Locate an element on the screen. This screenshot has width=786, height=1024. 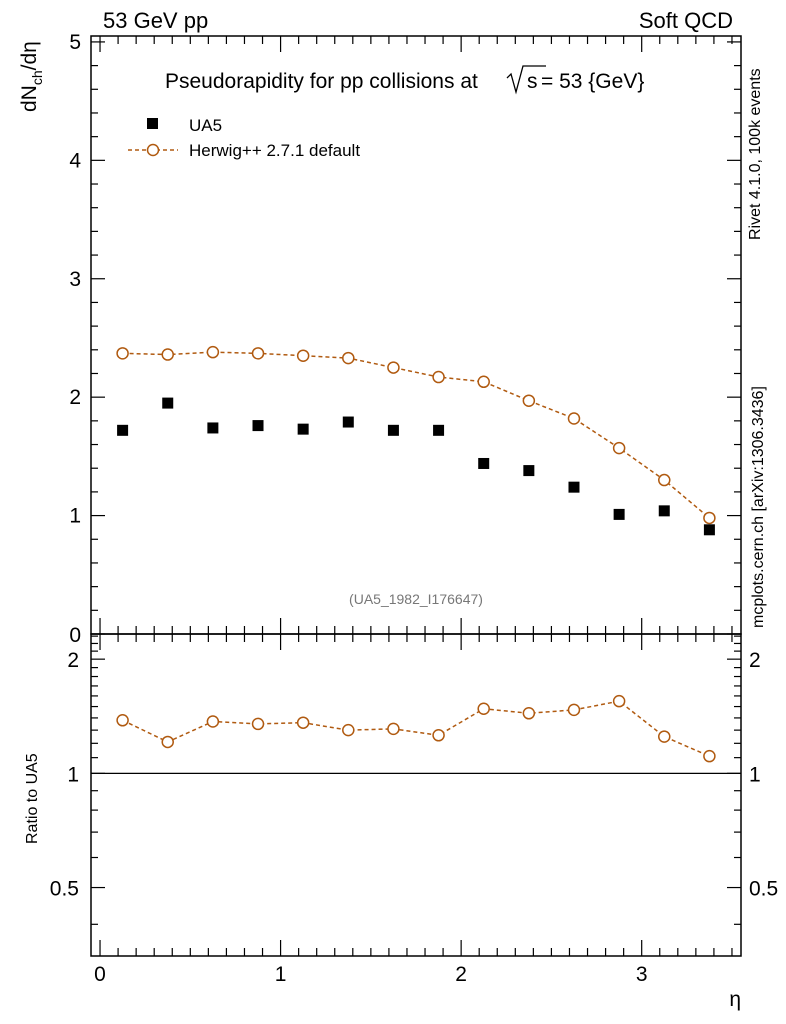
plot-title: Pseudorapidity for pp collisions at is located at coordinates (321, 81).